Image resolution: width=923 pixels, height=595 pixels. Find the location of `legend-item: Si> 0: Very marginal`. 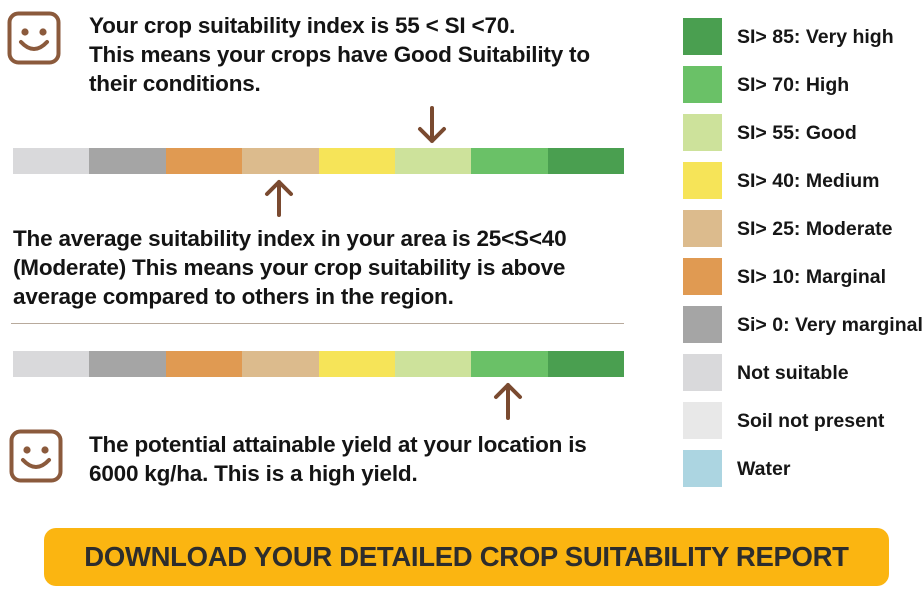

legend-item: Si> 0: Very marginal is located at coordinates (803, 330).